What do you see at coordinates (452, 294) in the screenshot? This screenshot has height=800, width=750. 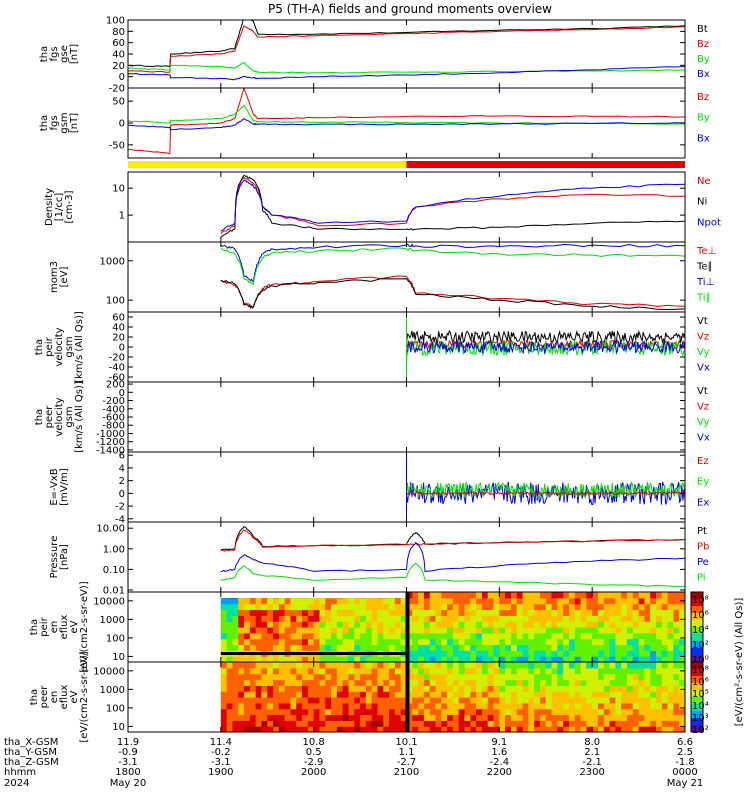 I see `series-line-Te∥` at bounding box center [452, 294].